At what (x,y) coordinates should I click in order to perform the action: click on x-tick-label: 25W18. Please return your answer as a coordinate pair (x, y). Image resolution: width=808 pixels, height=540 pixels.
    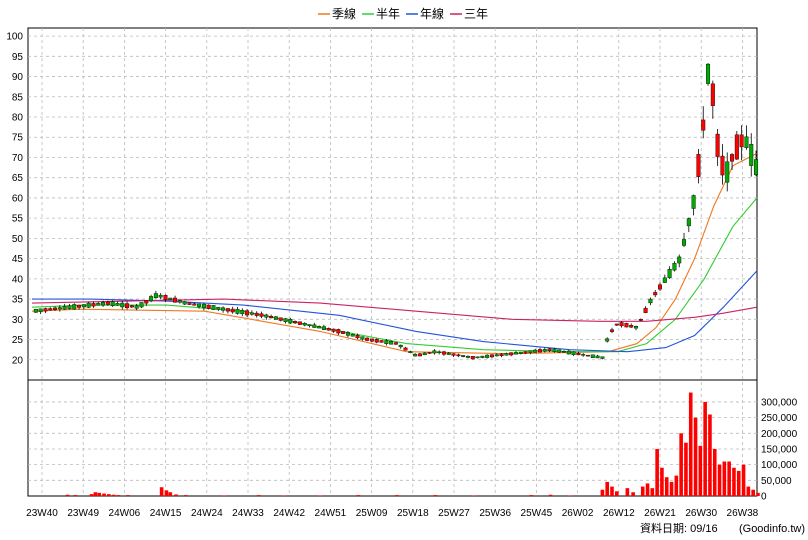
    Looking at the image, I should click on (413, 513).